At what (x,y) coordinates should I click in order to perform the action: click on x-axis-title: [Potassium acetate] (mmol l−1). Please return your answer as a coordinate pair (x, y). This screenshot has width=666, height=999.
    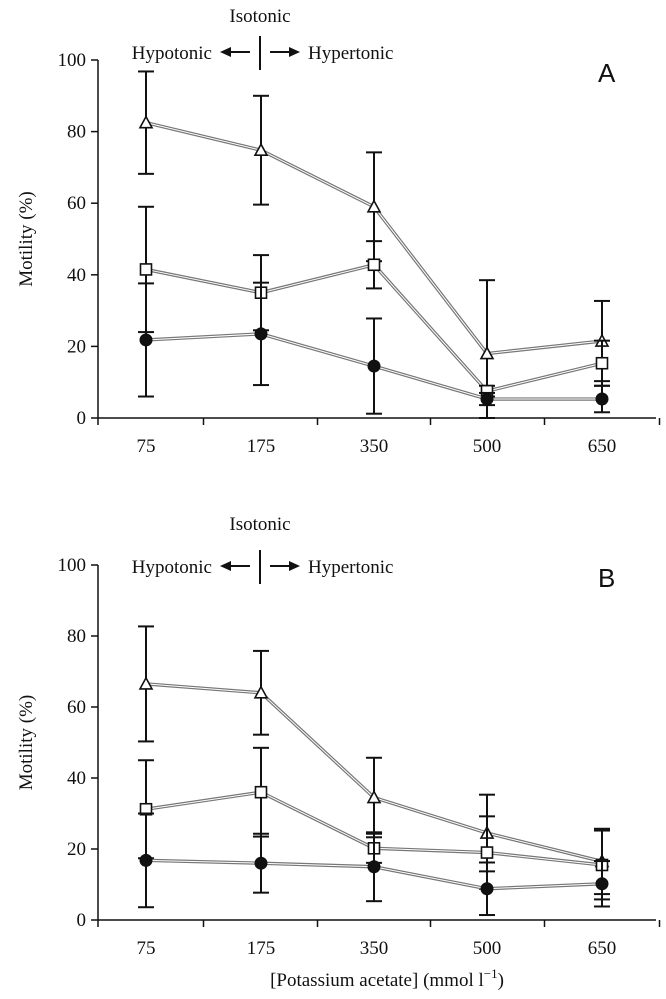
    Looking at the image, I should click on (387, 978).